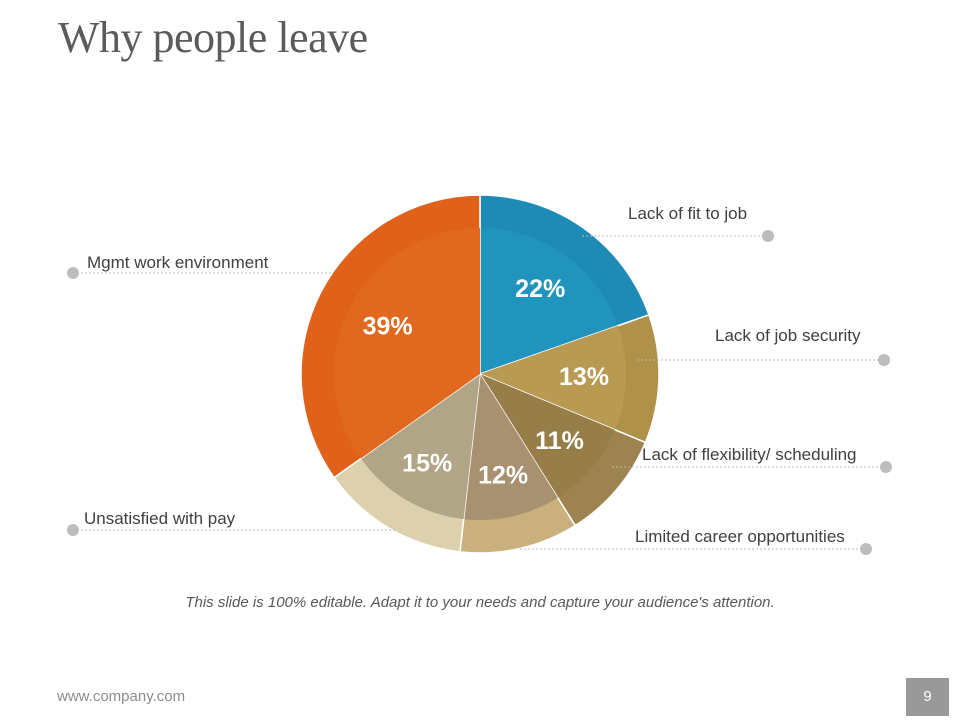  Describe the element at coordinates (584, 377) in the screenshot. I see `data-label-lack-of-job-security: 13%` at that location.